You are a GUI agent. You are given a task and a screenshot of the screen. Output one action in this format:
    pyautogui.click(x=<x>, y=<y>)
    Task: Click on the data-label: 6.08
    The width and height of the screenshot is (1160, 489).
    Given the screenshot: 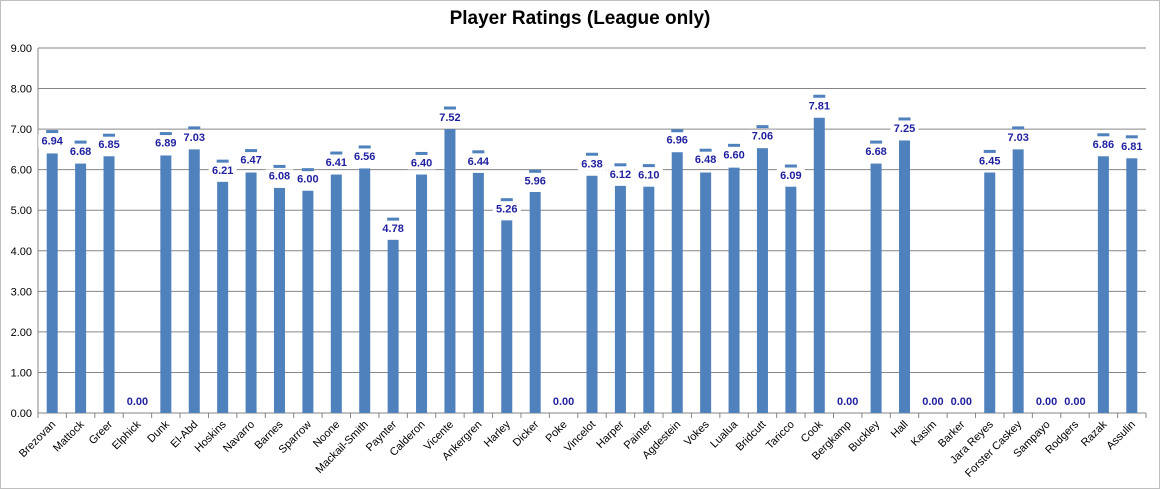 What is the action you would take?
    pyautogui.click(x=279, y=176)
    